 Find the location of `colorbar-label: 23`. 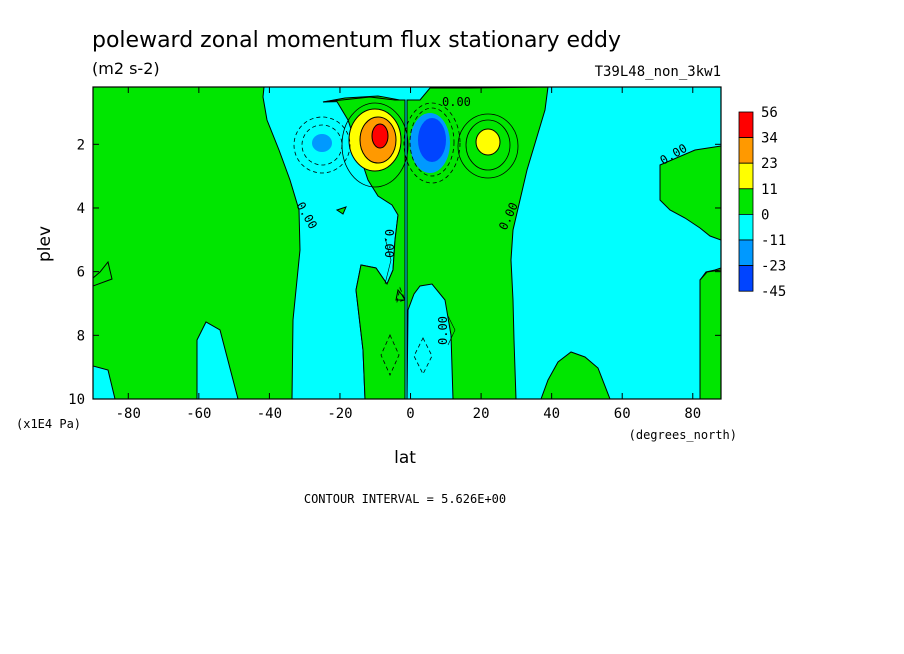

colorbar-label: 23 is located at coordinates (769, 164).